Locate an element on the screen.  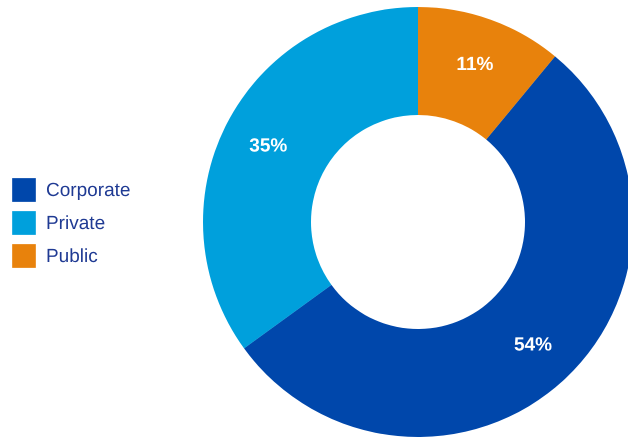
legend-label: Private is located at coordinates (76, 223).